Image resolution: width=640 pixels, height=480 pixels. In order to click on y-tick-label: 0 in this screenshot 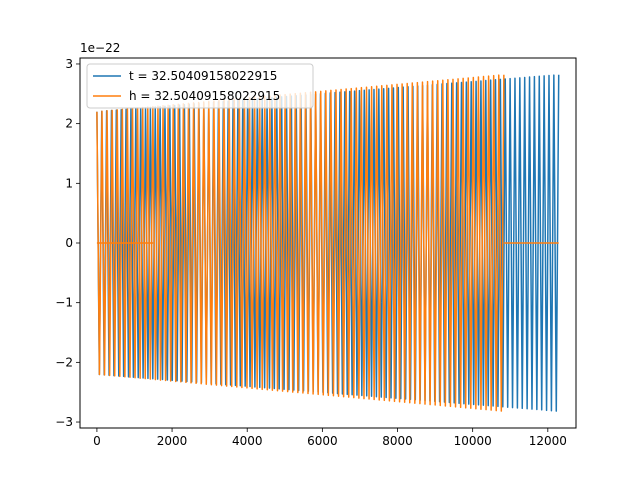, I will do `click(69, 243)`.